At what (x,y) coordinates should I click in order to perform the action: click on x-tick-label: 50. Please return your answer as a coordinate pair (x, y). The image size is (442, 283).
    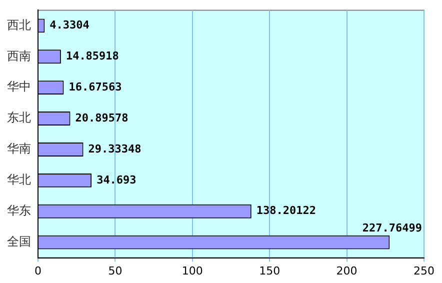
    Looking at the image, I should click on (115, 271).